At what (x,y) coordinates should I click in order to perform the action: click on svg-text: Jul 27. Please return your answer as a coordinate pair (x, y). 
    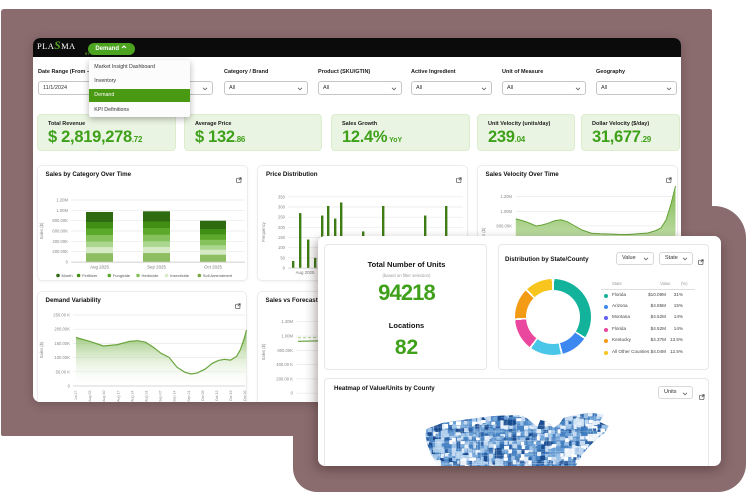
    Looking at the image, I should click on (76, 396).